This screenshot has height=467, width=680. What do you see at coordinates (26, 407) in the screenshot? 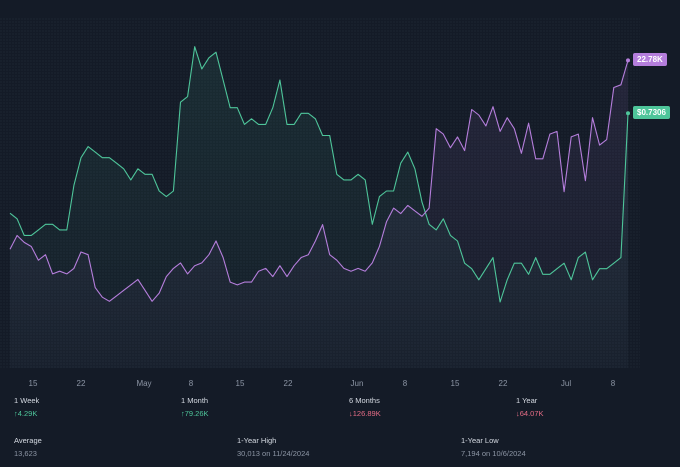
I see `stat-1-week: 1 Week ↑4.29K` at bounding box center [26, 407].